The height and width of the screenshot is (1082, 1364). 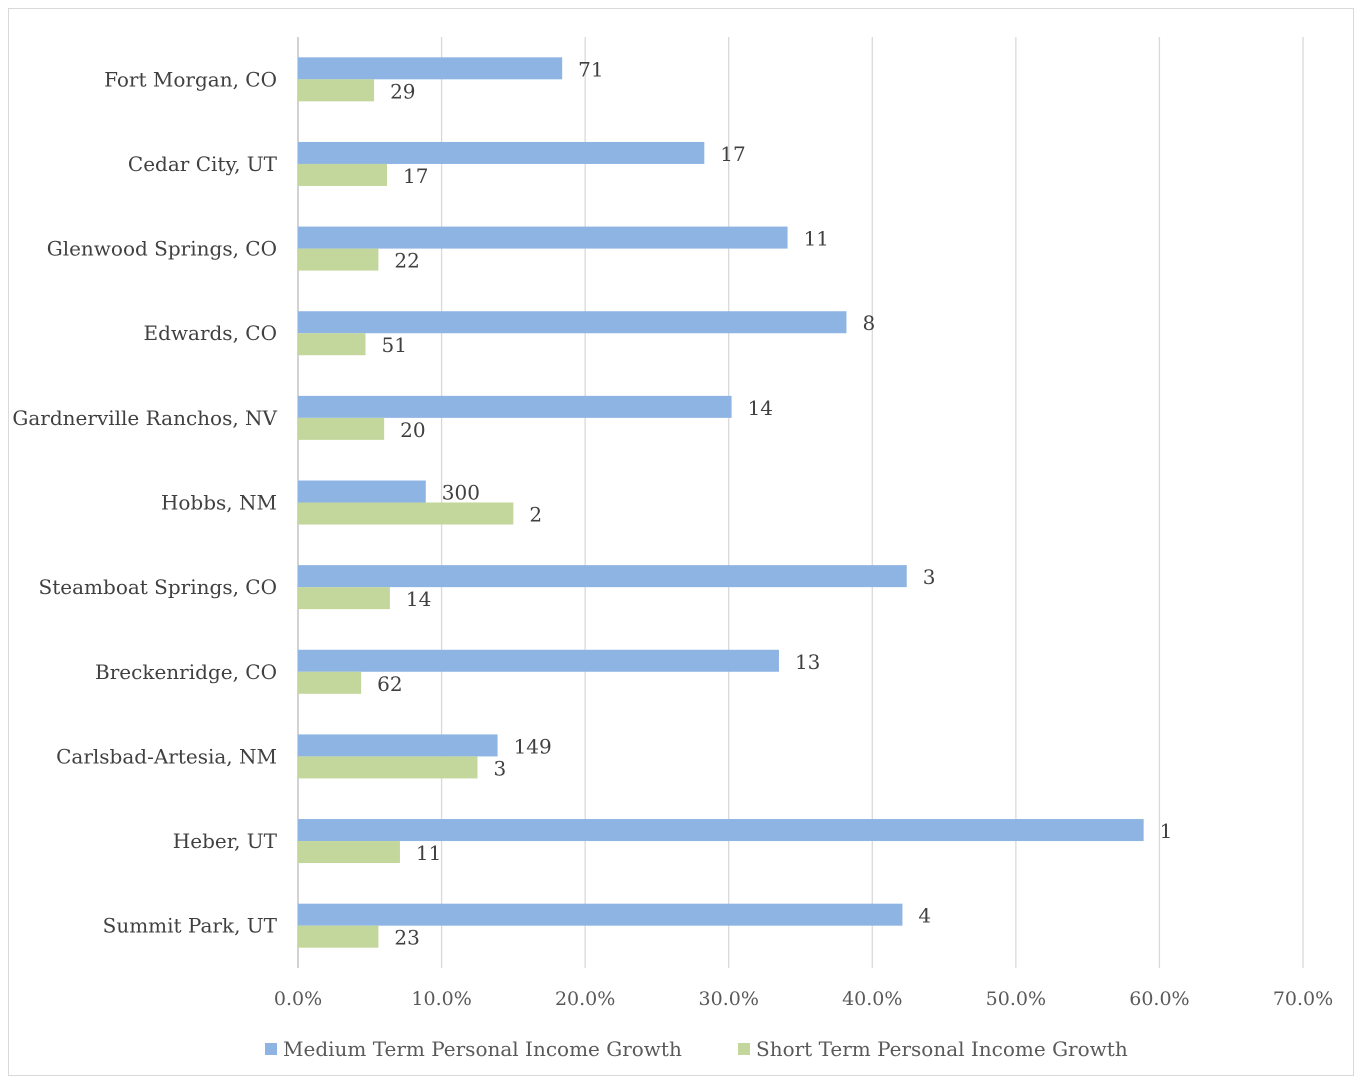 What do you see at coordinates (402, 91) in the screenshot?
I see `data-label: 29` at bounding box center [402, 91].